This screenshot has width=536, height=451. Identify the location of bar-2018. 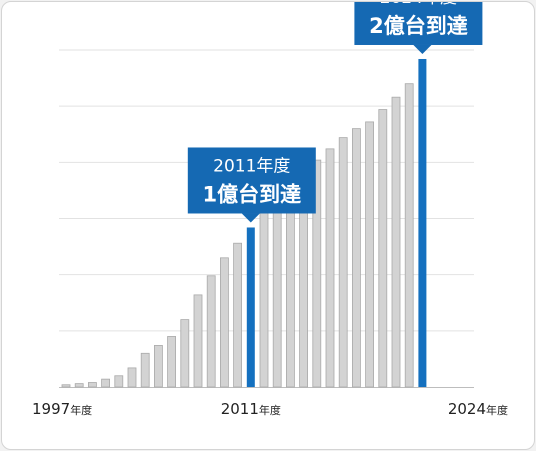
(343, 262).